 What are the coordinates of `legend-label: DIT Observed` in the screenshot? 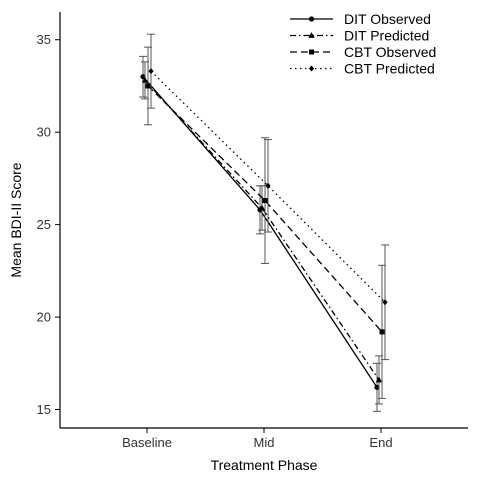 It's located at (387, 19).